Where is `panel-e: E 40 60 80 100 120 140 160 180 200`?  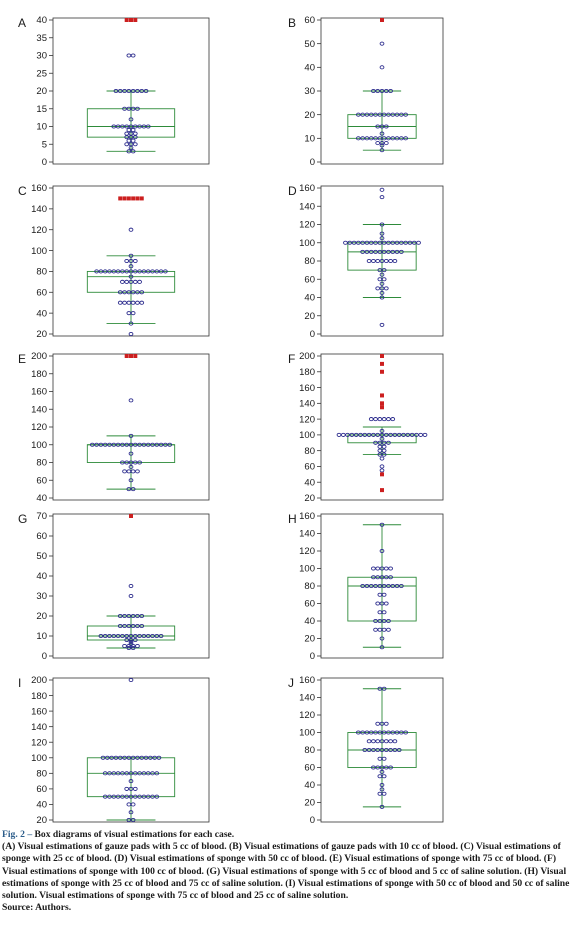 panel-e: E 40 60 80 100 120 140 160 180 200 is located at coordinates (114, 427).